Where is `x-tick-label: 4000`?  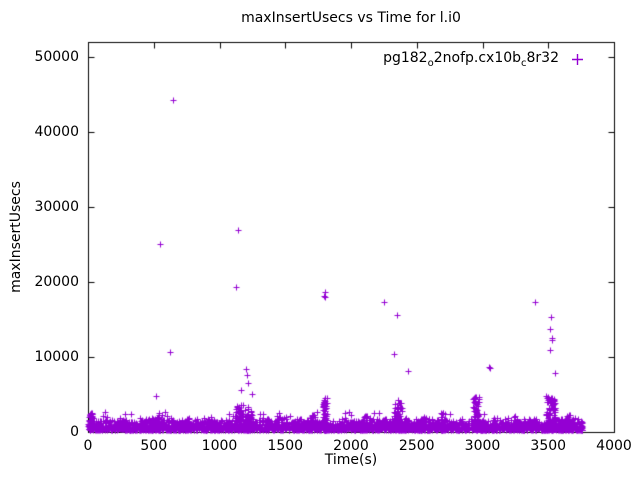 x-tick-label: 4000 is located at coordinates (614, 446).